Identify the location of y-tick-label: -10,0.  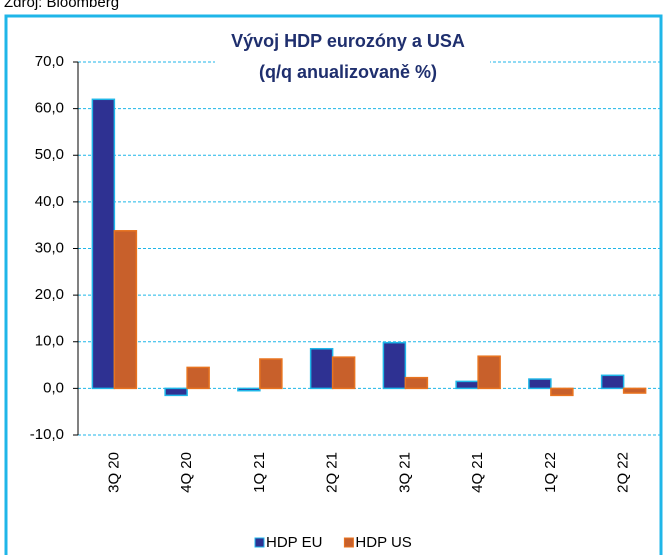
(47, 434).